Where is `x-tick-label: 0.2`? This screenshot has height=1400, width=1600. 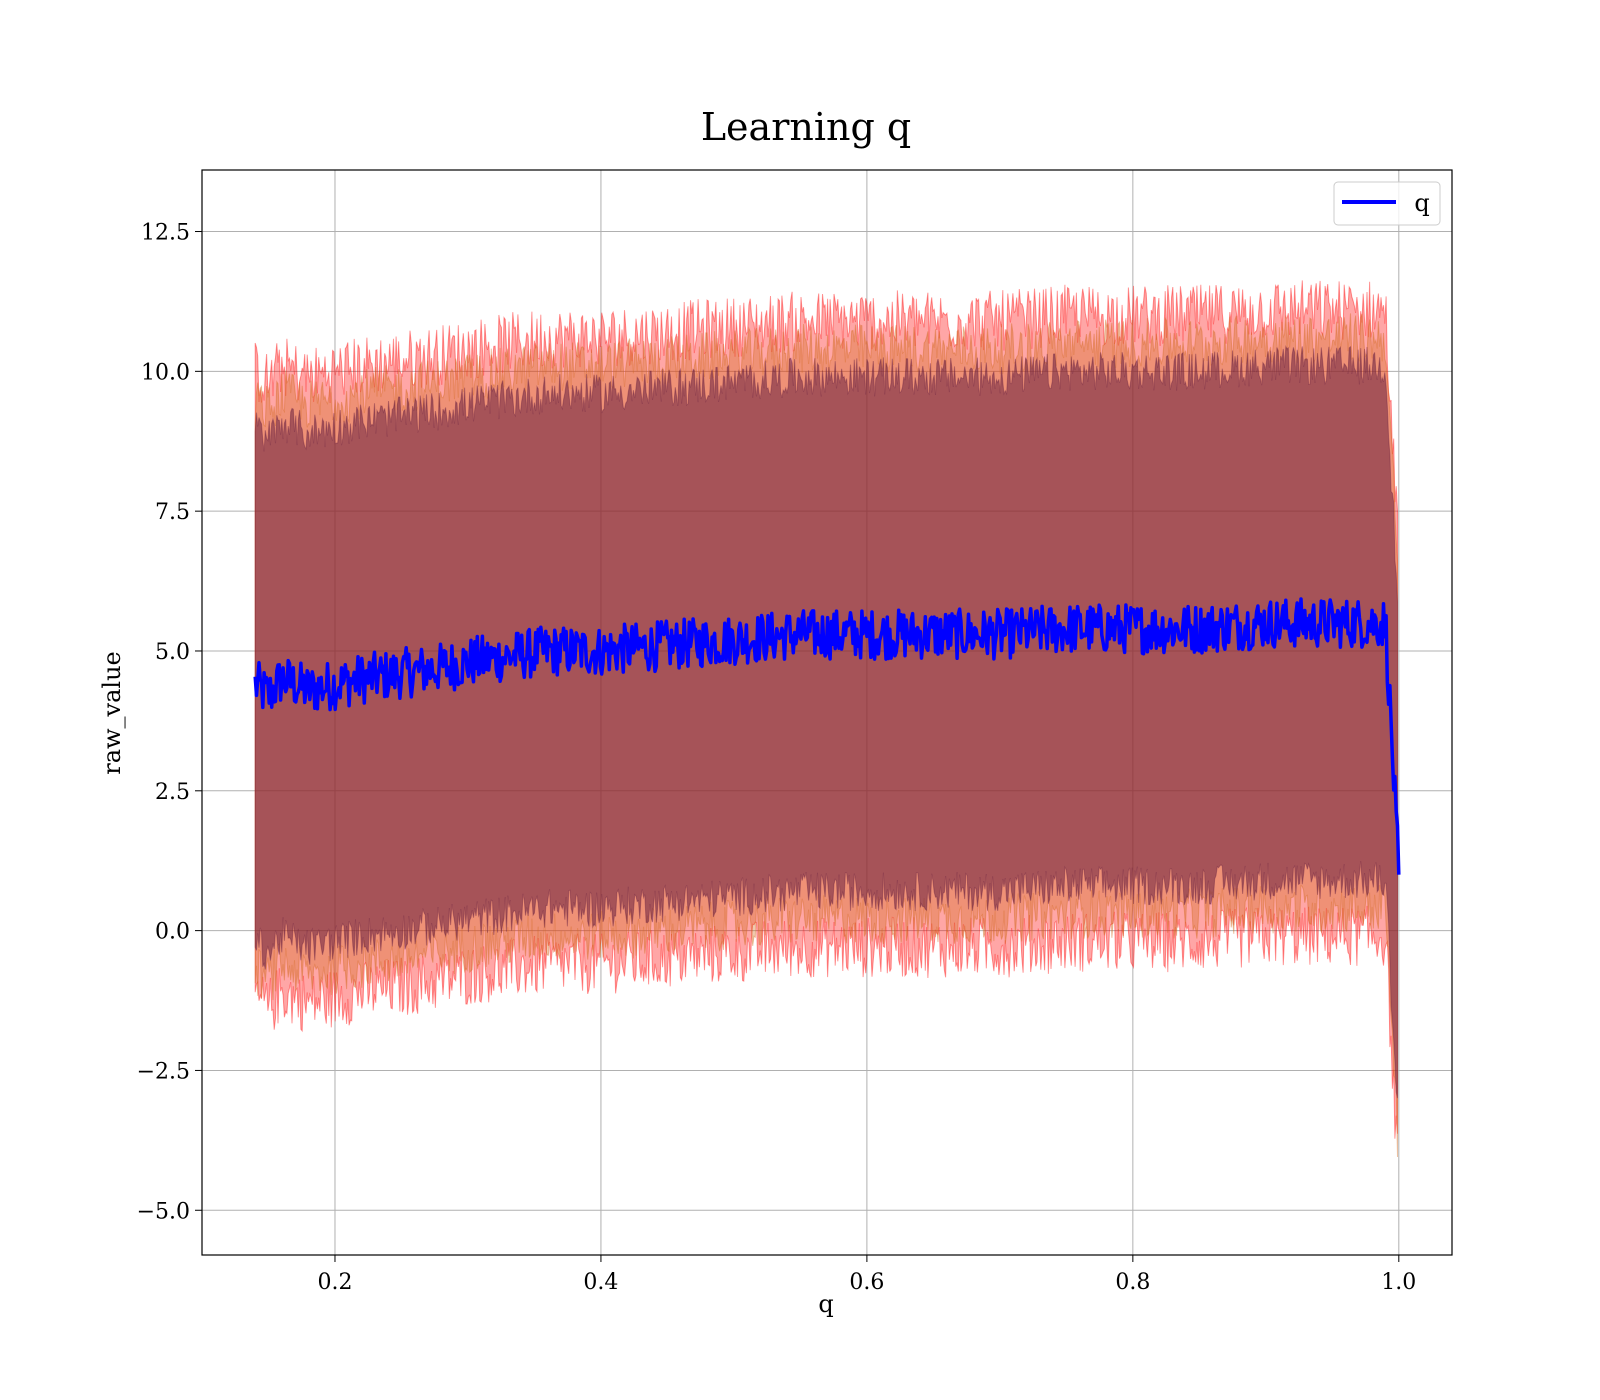
x-tick-label: 0.2 is located at coordinates (334, 1282).